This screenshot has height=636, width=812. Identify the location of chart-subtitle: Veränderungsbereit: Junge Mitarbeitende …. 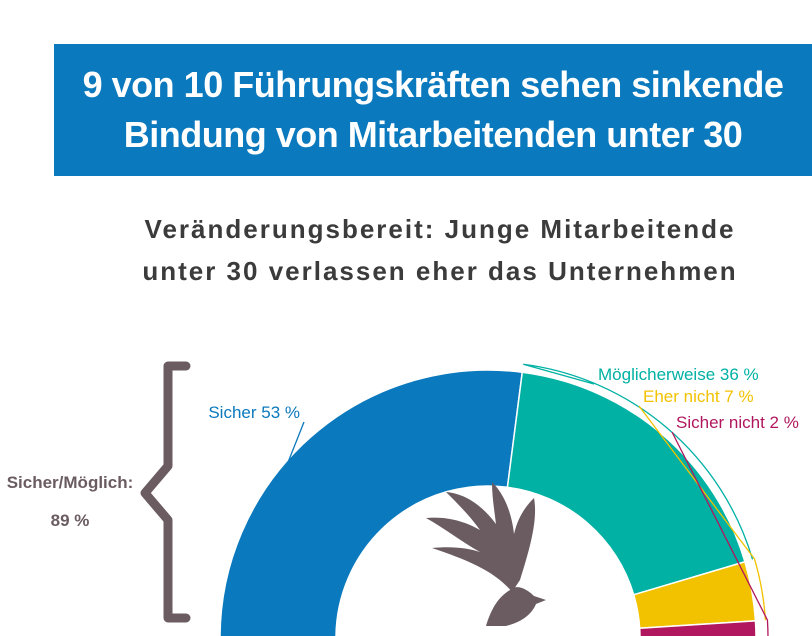
(440, 250).